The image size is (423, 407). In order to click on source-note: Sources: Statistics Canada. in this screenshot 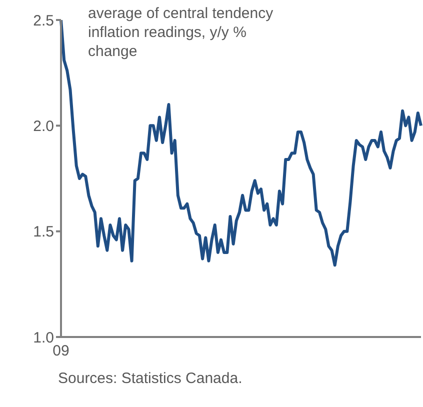, I will do `click(151, 378)`.